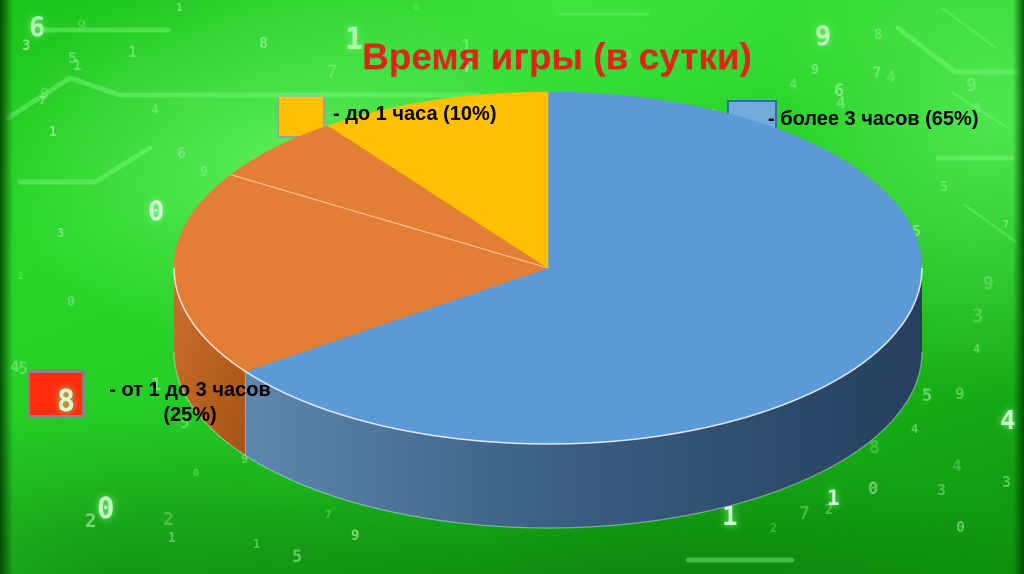 Image resolution: width=1024 pixels, height=574 pixels. I want to click on legend-label-red: - от 1 до 3 часов (25%), so click(190, 403).